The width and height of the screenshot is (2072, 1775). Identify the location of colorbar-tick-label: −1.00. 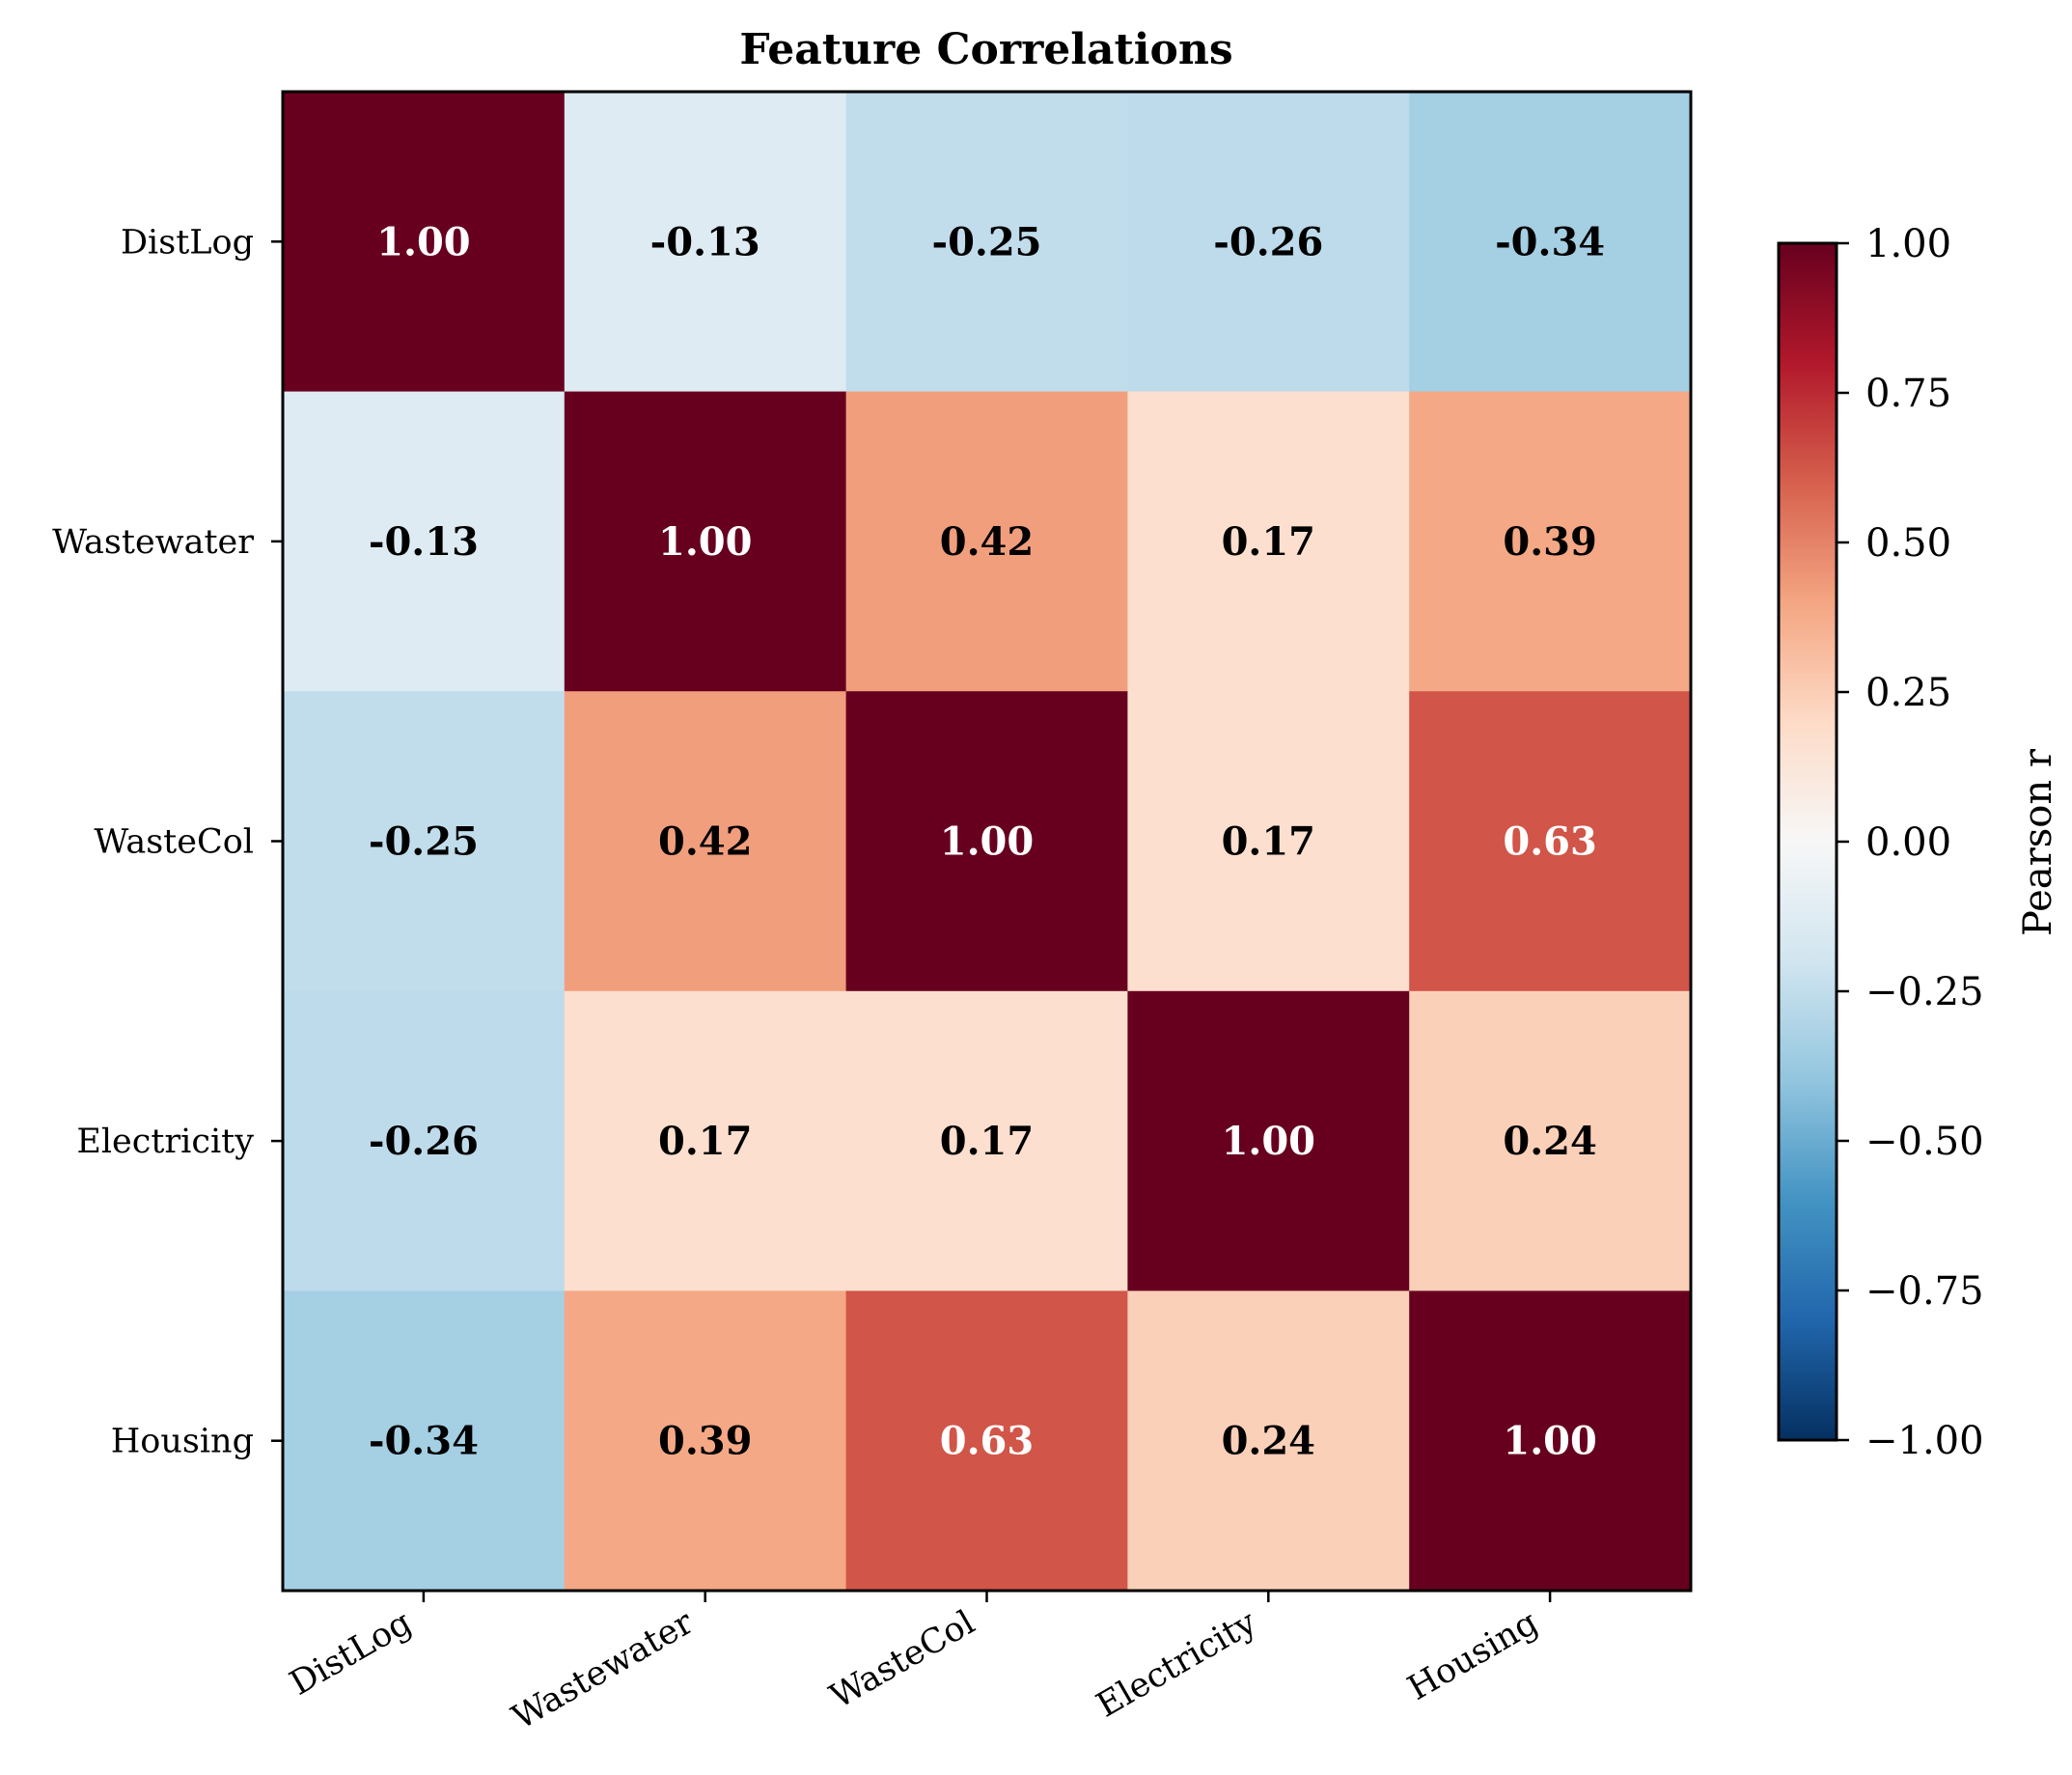
(1924, 1441).